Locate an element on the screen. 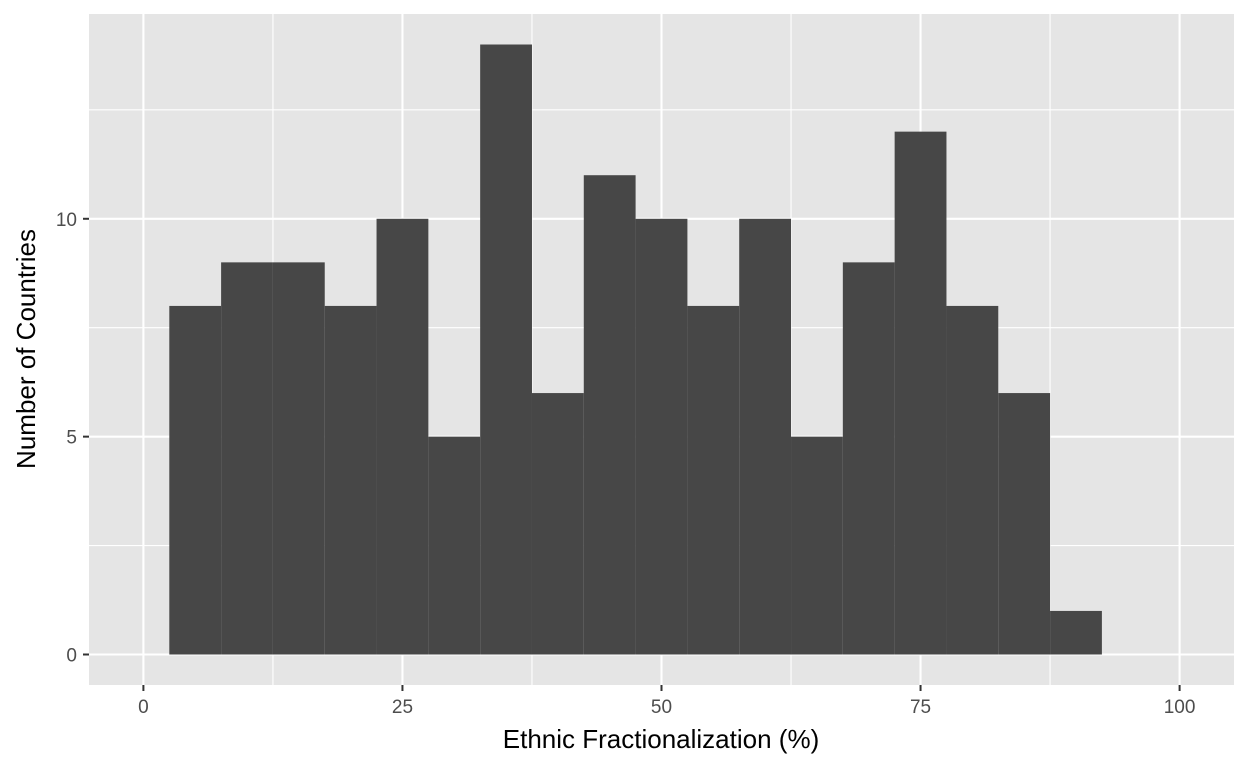 The width and height of the screenshot is (1248, 768). x-axis: 0 25 50 75 100 is located at coordinates (666, 701).